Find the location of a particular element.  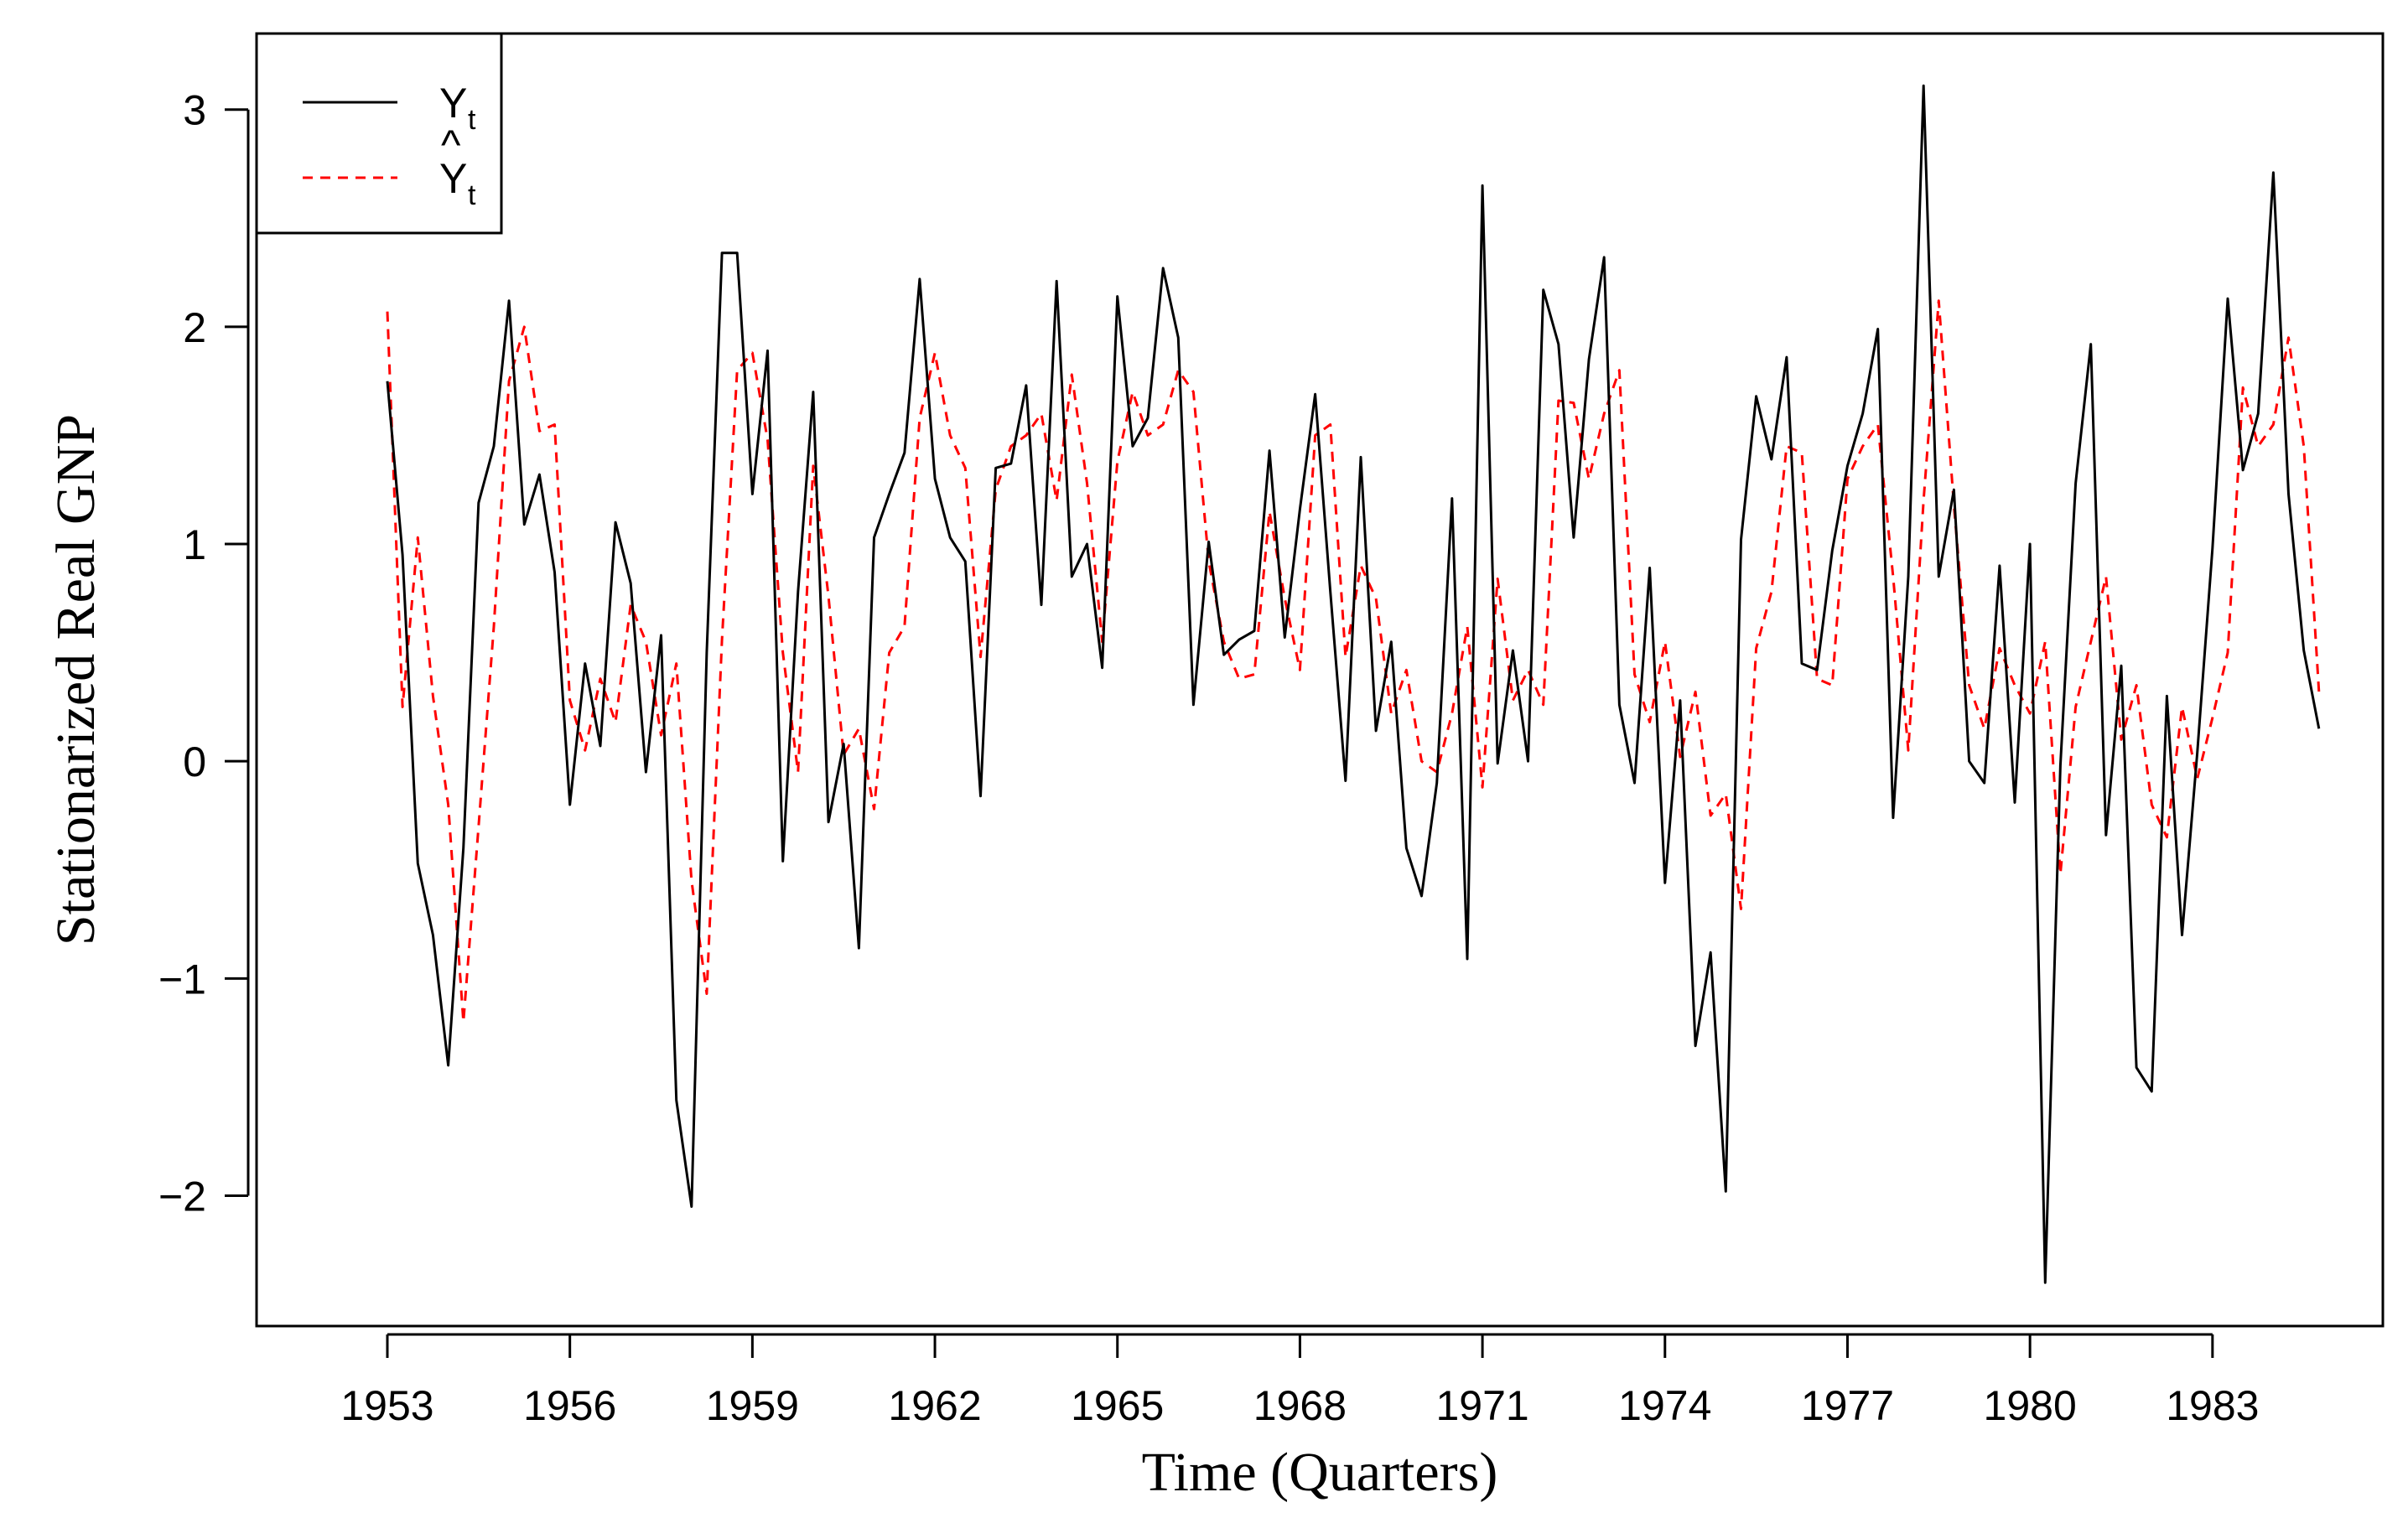

x-tick-label: 1953 is located at coordinates (386, 1406).